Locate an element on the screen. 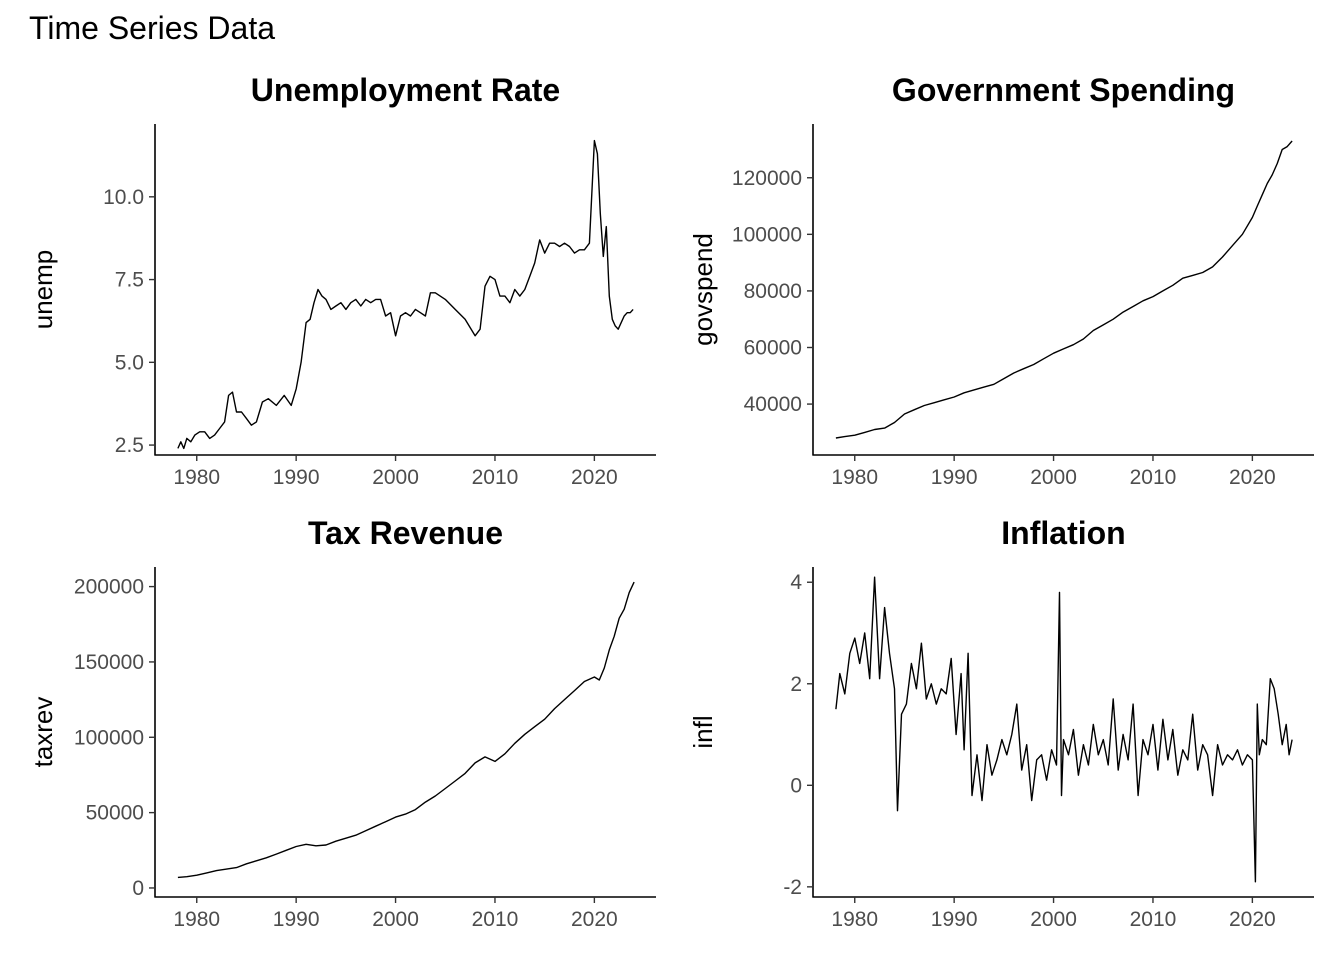 This screenshot has width=1344, height=960. y-tick-label: 150000 is located at coordinates (109, 662).